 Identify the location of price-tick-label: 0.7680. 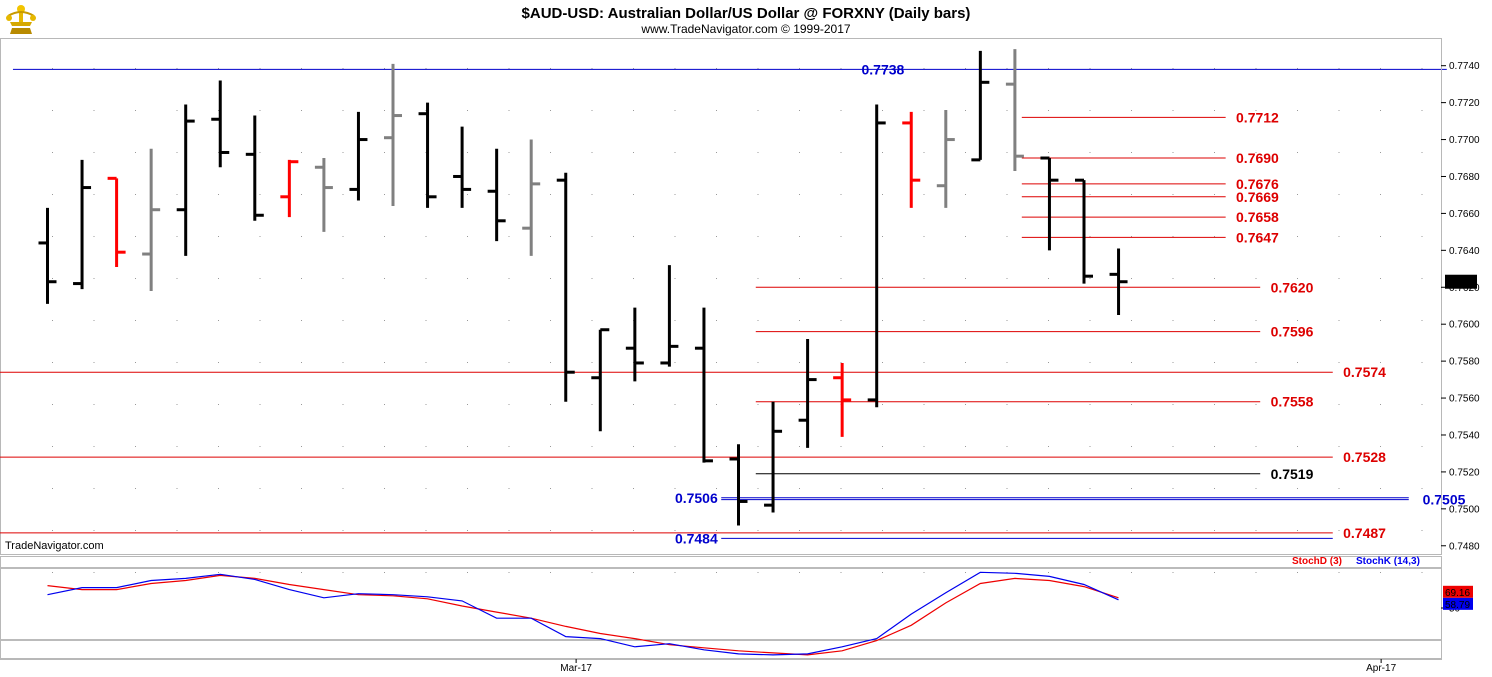
(1464, 177).